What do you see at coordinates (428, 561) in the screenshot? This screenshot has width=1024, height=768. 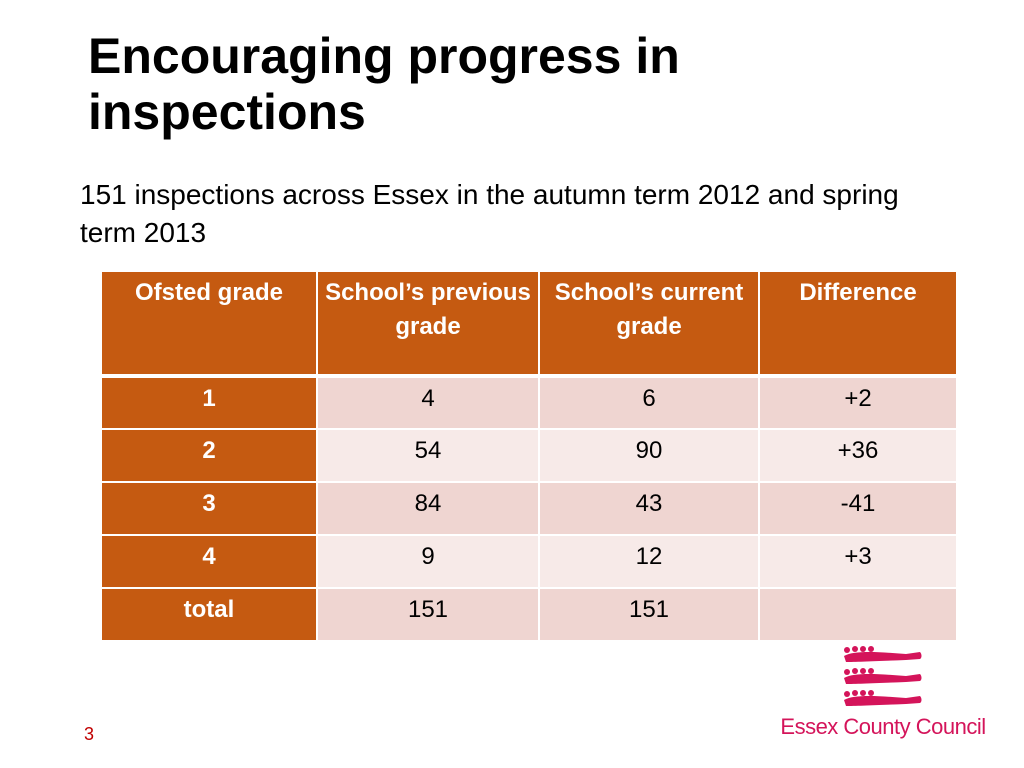 I see `cell-previous: 9` at bounding box center [428, 561].